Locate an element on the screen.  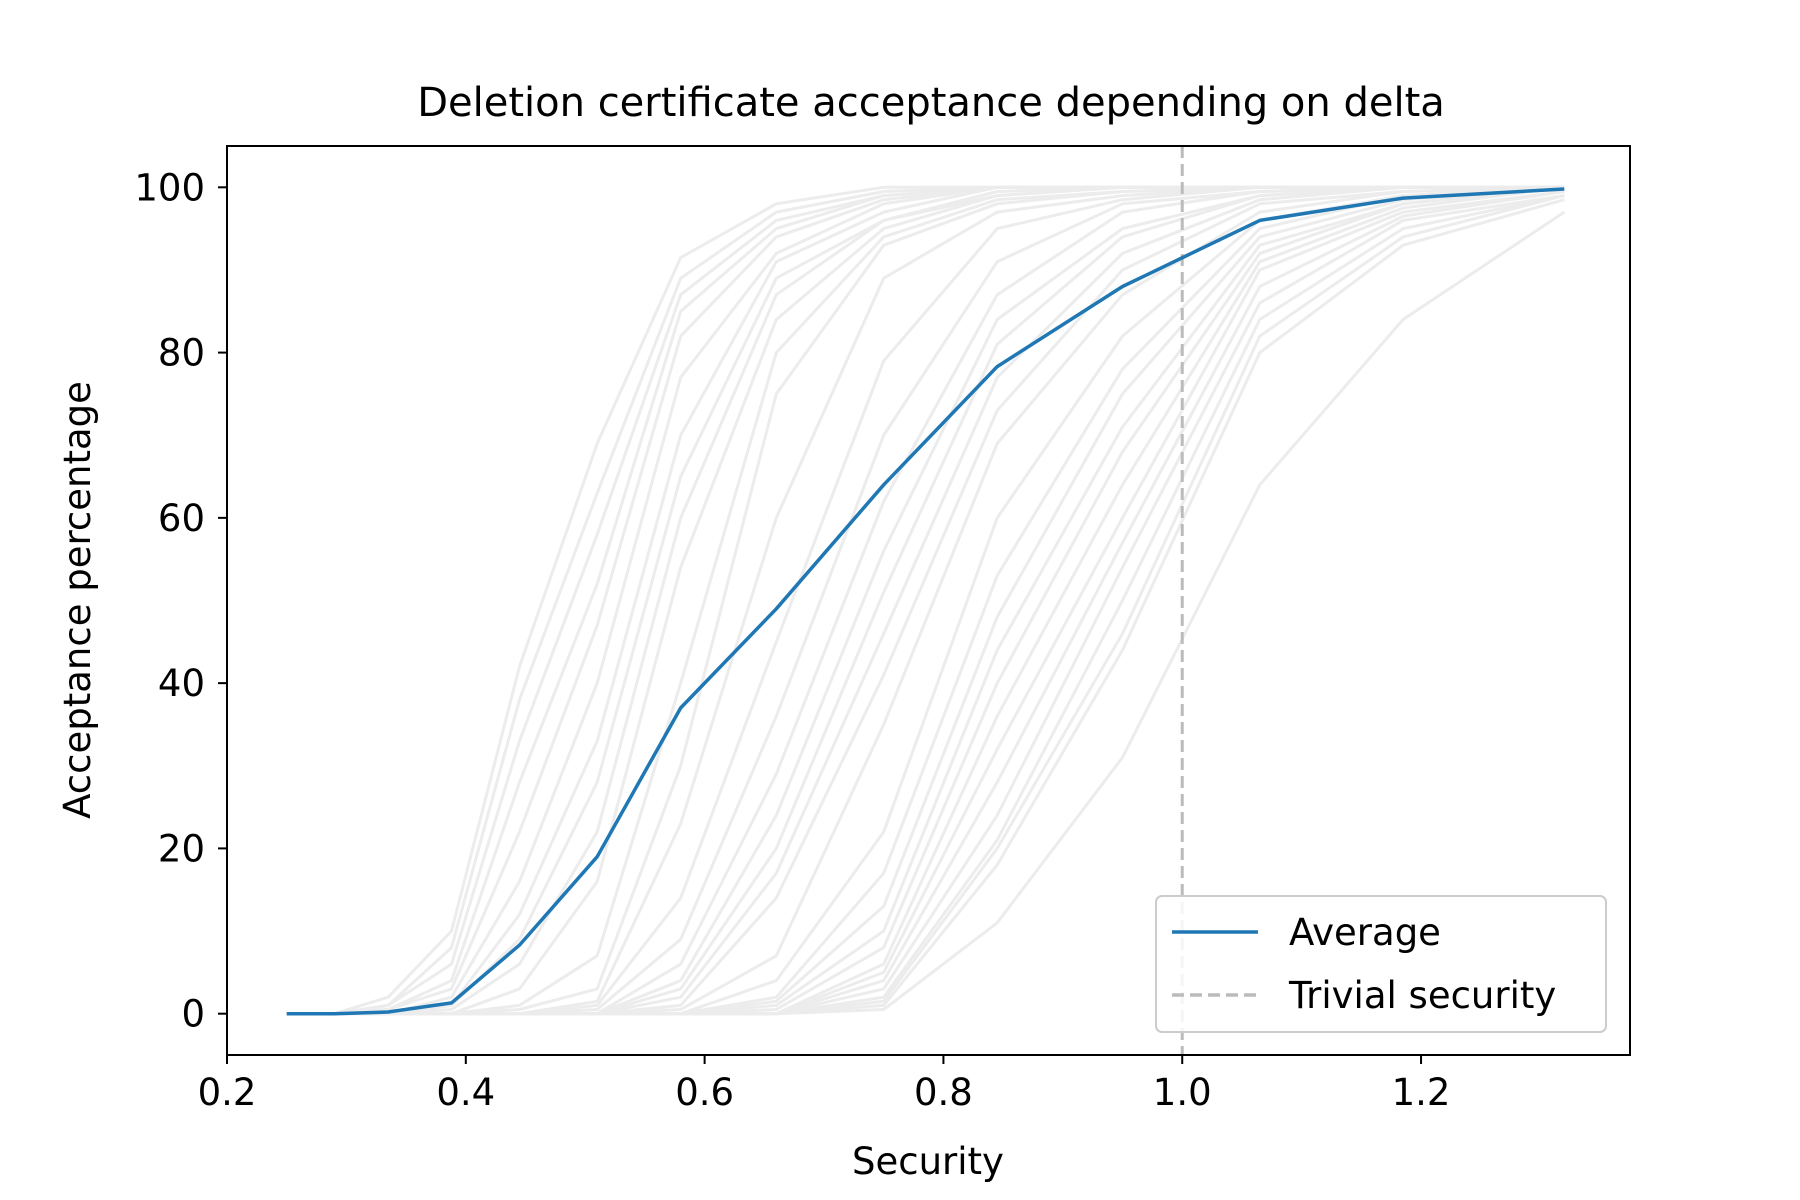
x-tick-label: 1.2 is located at coordinates (1421, 1092).